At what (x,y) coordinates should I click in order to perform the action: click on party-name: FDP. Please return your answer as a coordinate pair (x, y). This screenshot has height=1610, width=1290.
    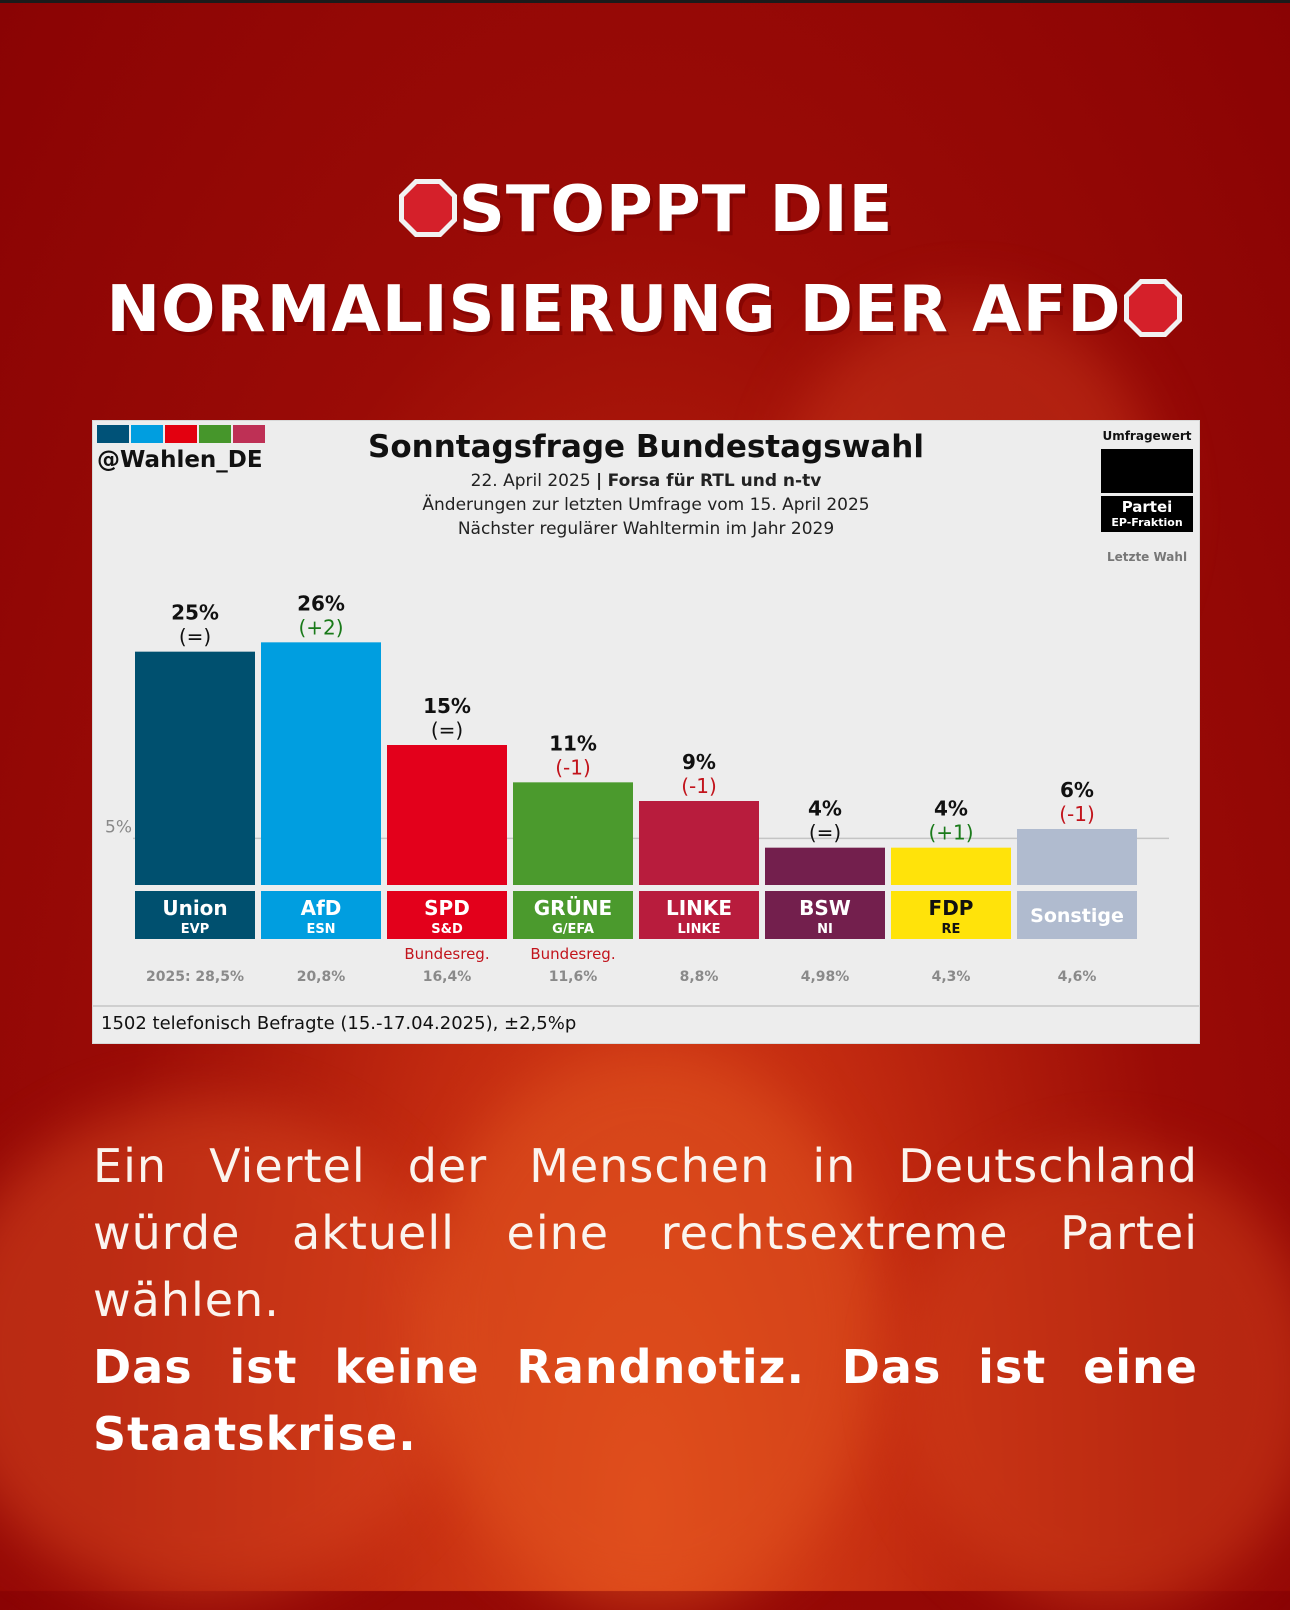
    Looking at the image, I should click on (951, 908).